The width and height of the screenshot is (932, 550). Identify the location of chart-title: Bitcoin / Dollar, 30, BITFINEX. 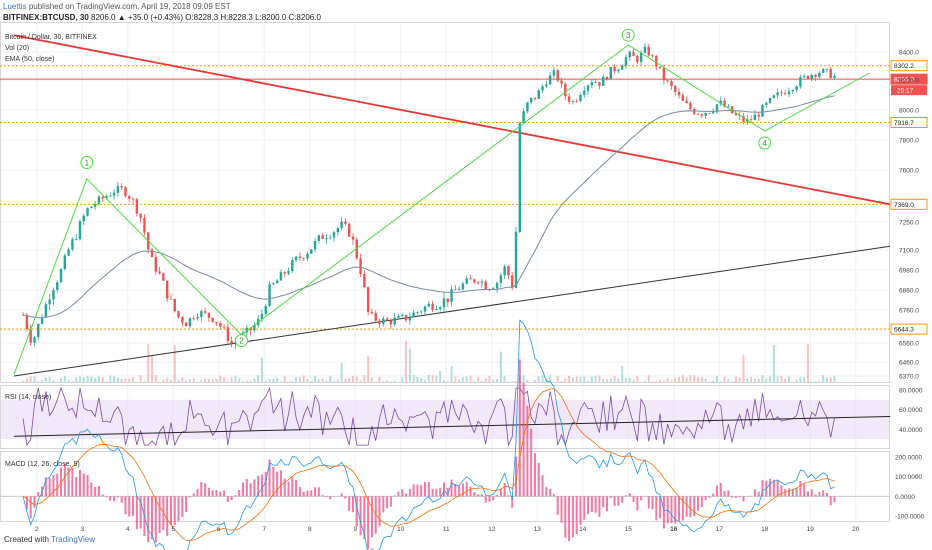
(51, 37).